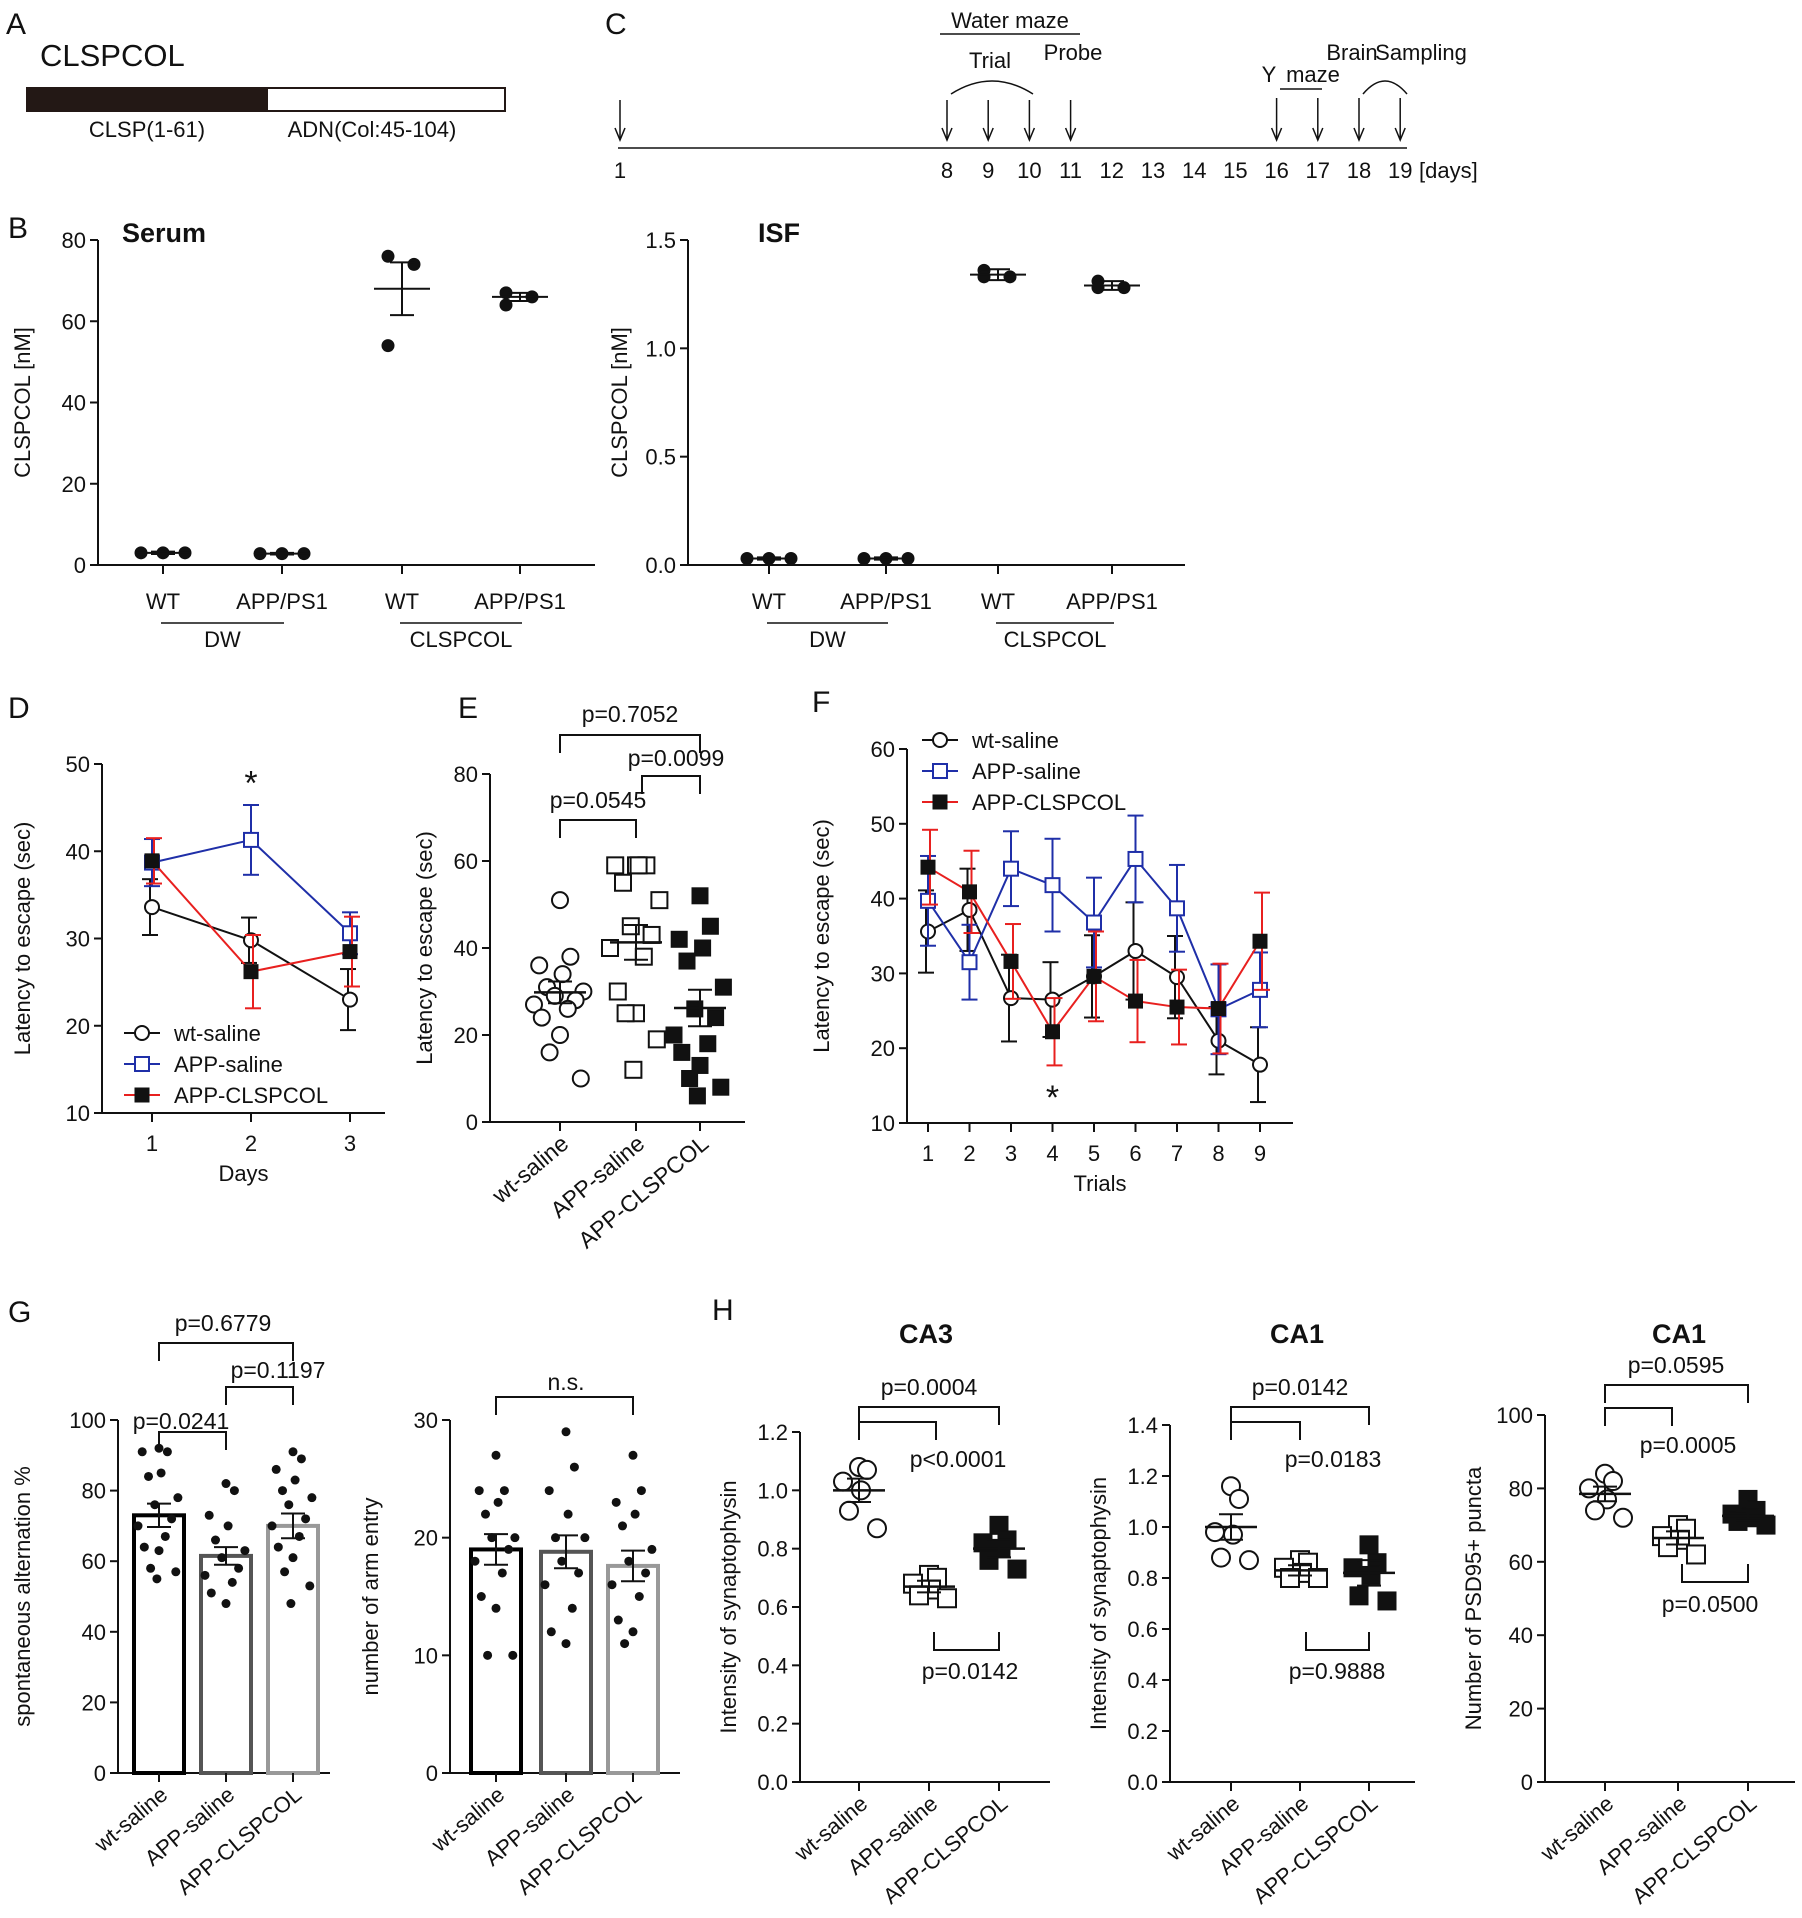 This screenshot has width=1802, height=1918. I want to click on timeline-day-label: 8, so click(947, 170).